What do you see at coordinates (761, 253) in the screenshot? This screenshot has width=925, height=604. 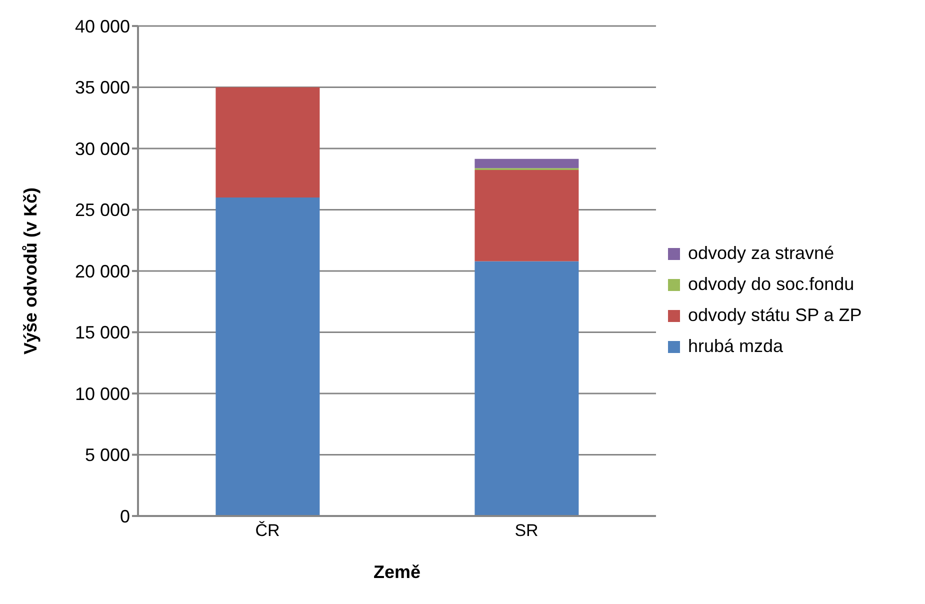 I see `legend-label: odvody za stravné` at bounding box center [761, 253].